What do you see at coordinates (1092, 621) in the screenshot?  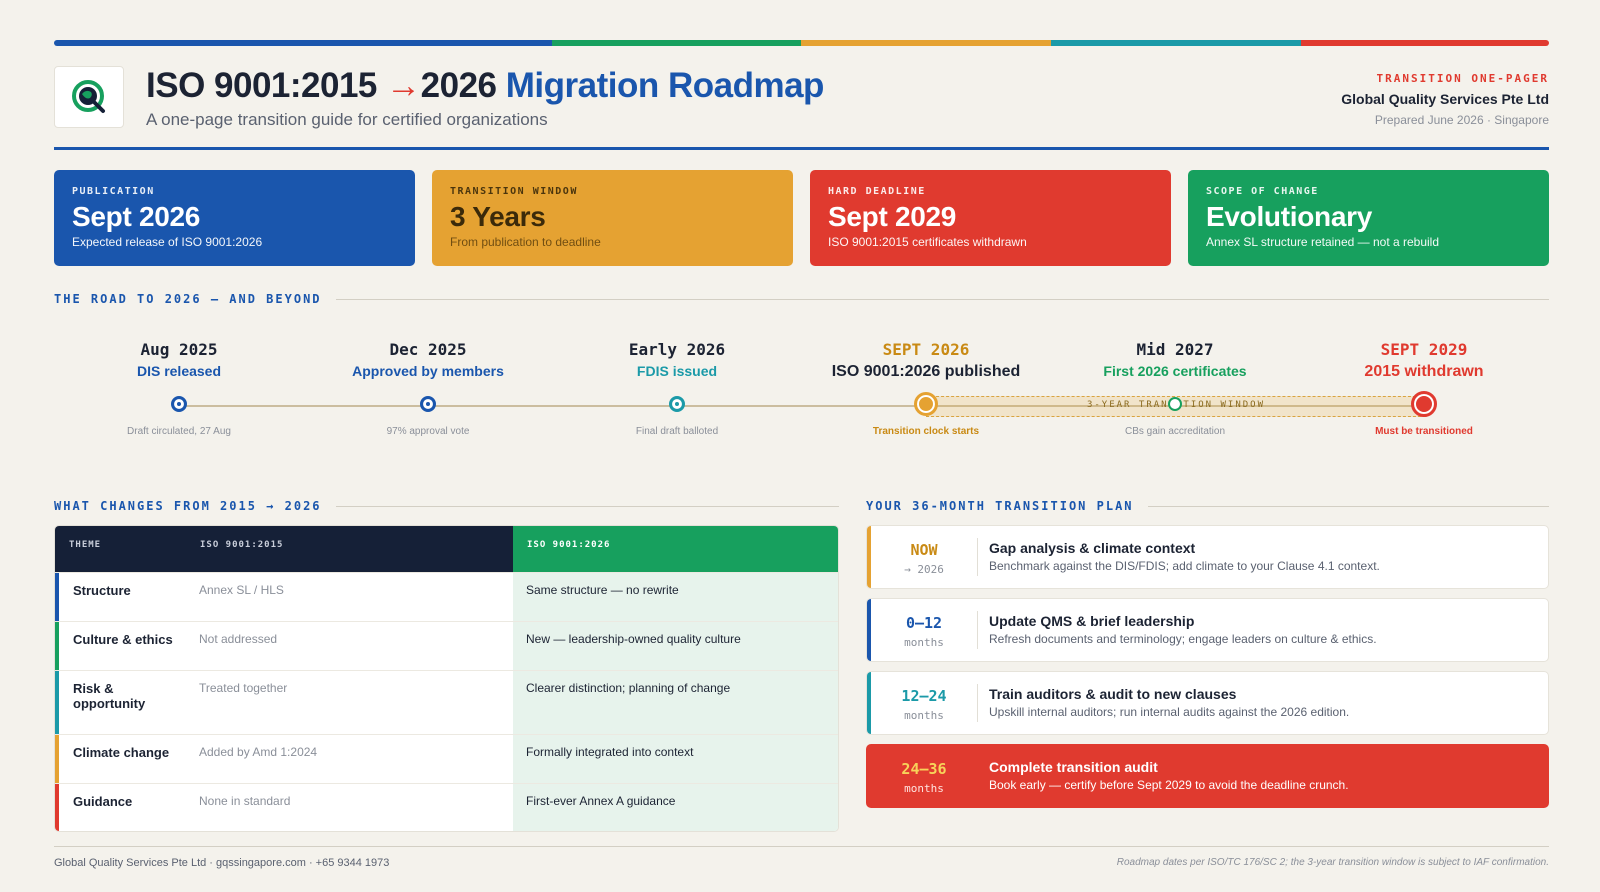 I see `step-title: Update QMS & brief leadership` at bounding box center [1092, 621].